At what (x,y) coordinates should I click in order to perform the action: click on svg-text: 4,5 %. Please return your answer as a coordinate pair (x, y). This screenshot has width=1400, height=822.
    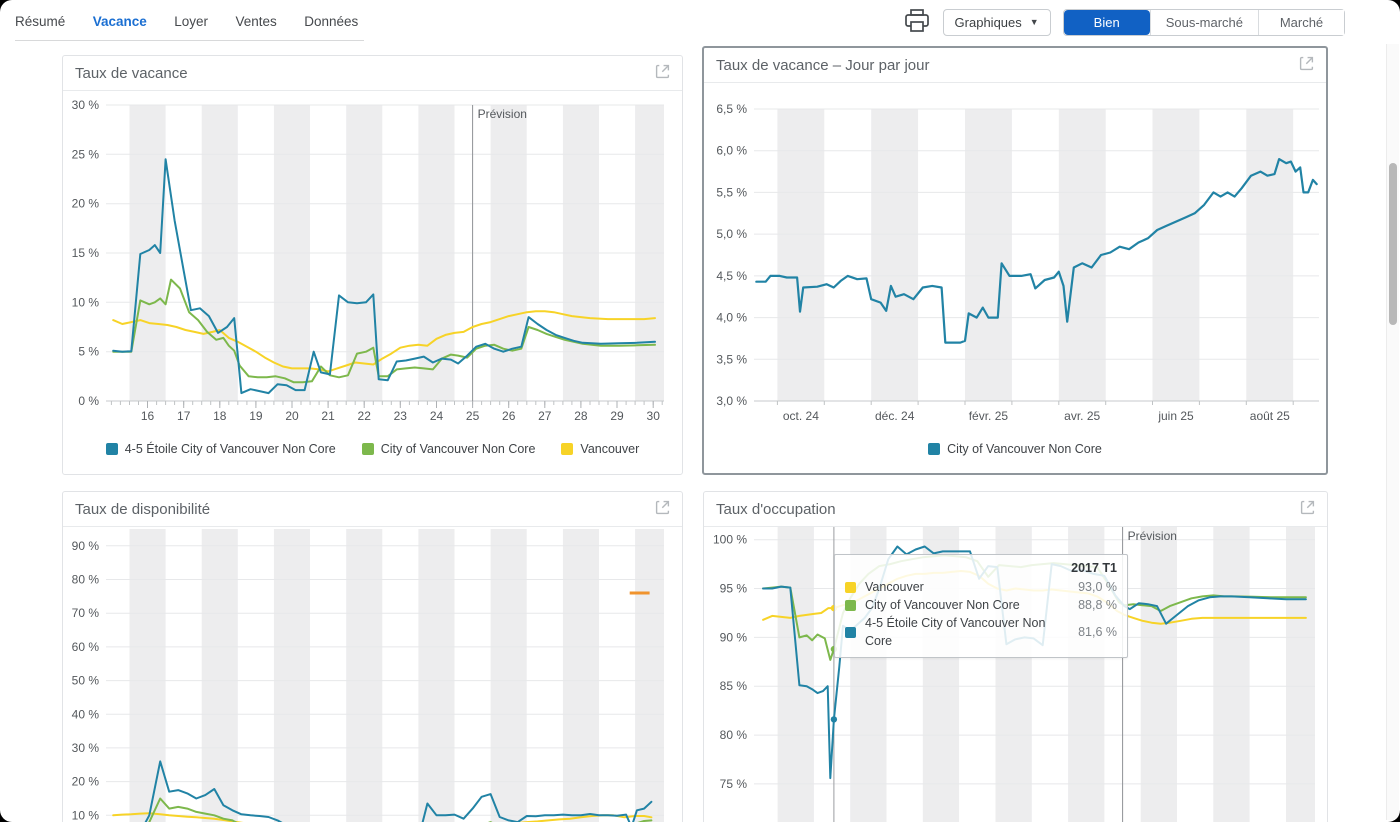
    Looking at the image, I should click on (731, 276).